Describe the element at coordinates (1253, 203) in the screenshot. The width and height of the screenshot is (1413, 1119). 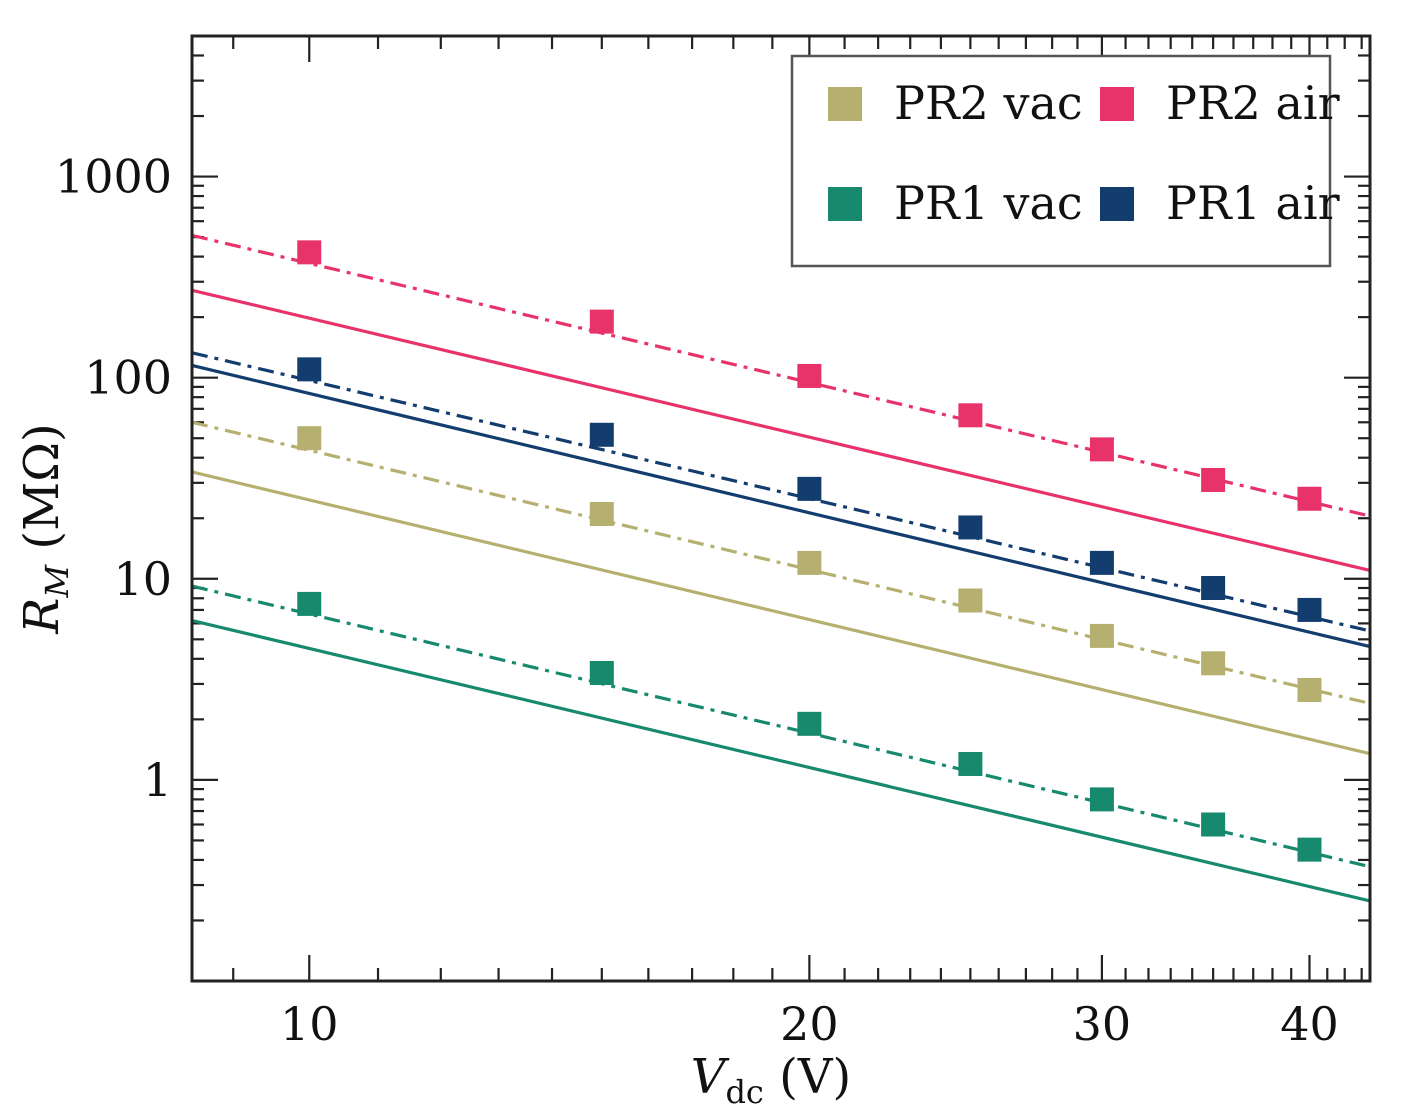
I see `legend-label: PR1 air` at that location.